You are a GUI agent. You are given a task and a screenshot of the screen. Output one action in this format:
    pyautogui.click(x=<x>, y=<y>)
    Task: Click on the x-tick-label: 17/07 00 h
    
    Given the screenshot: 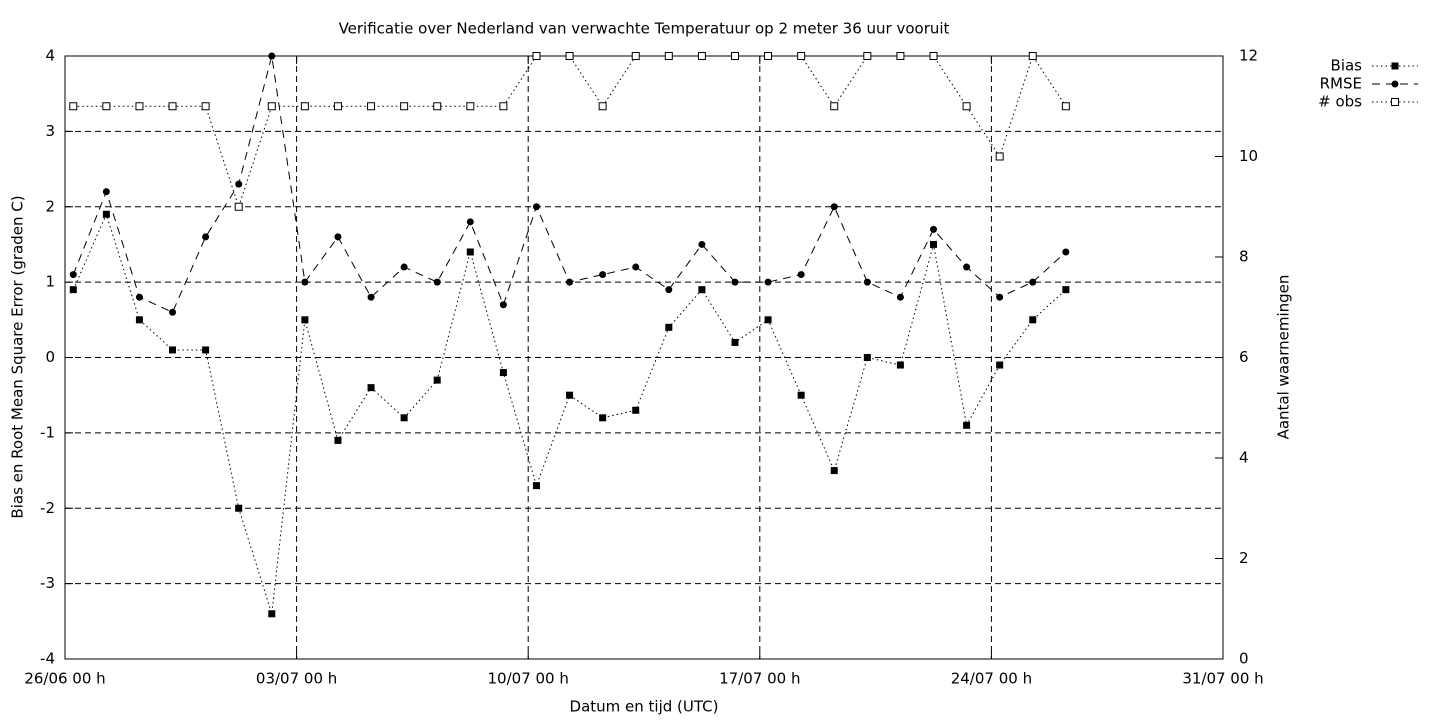 What is the action you would take?
    pyautogui.click(x=759, y=679)
    